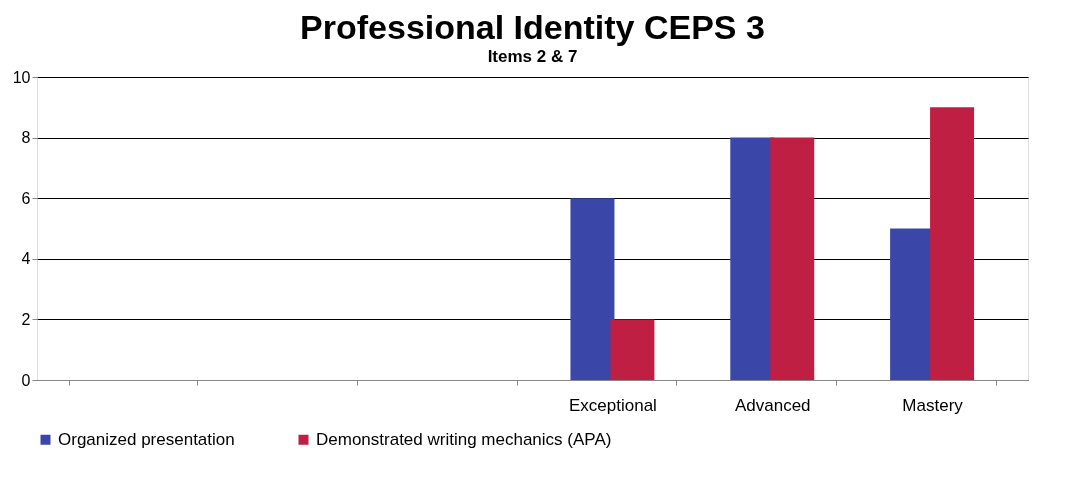 The height and width of the screenshot is (484, 1071). I want to click on y-tick-label: 6, so click(26, 198).